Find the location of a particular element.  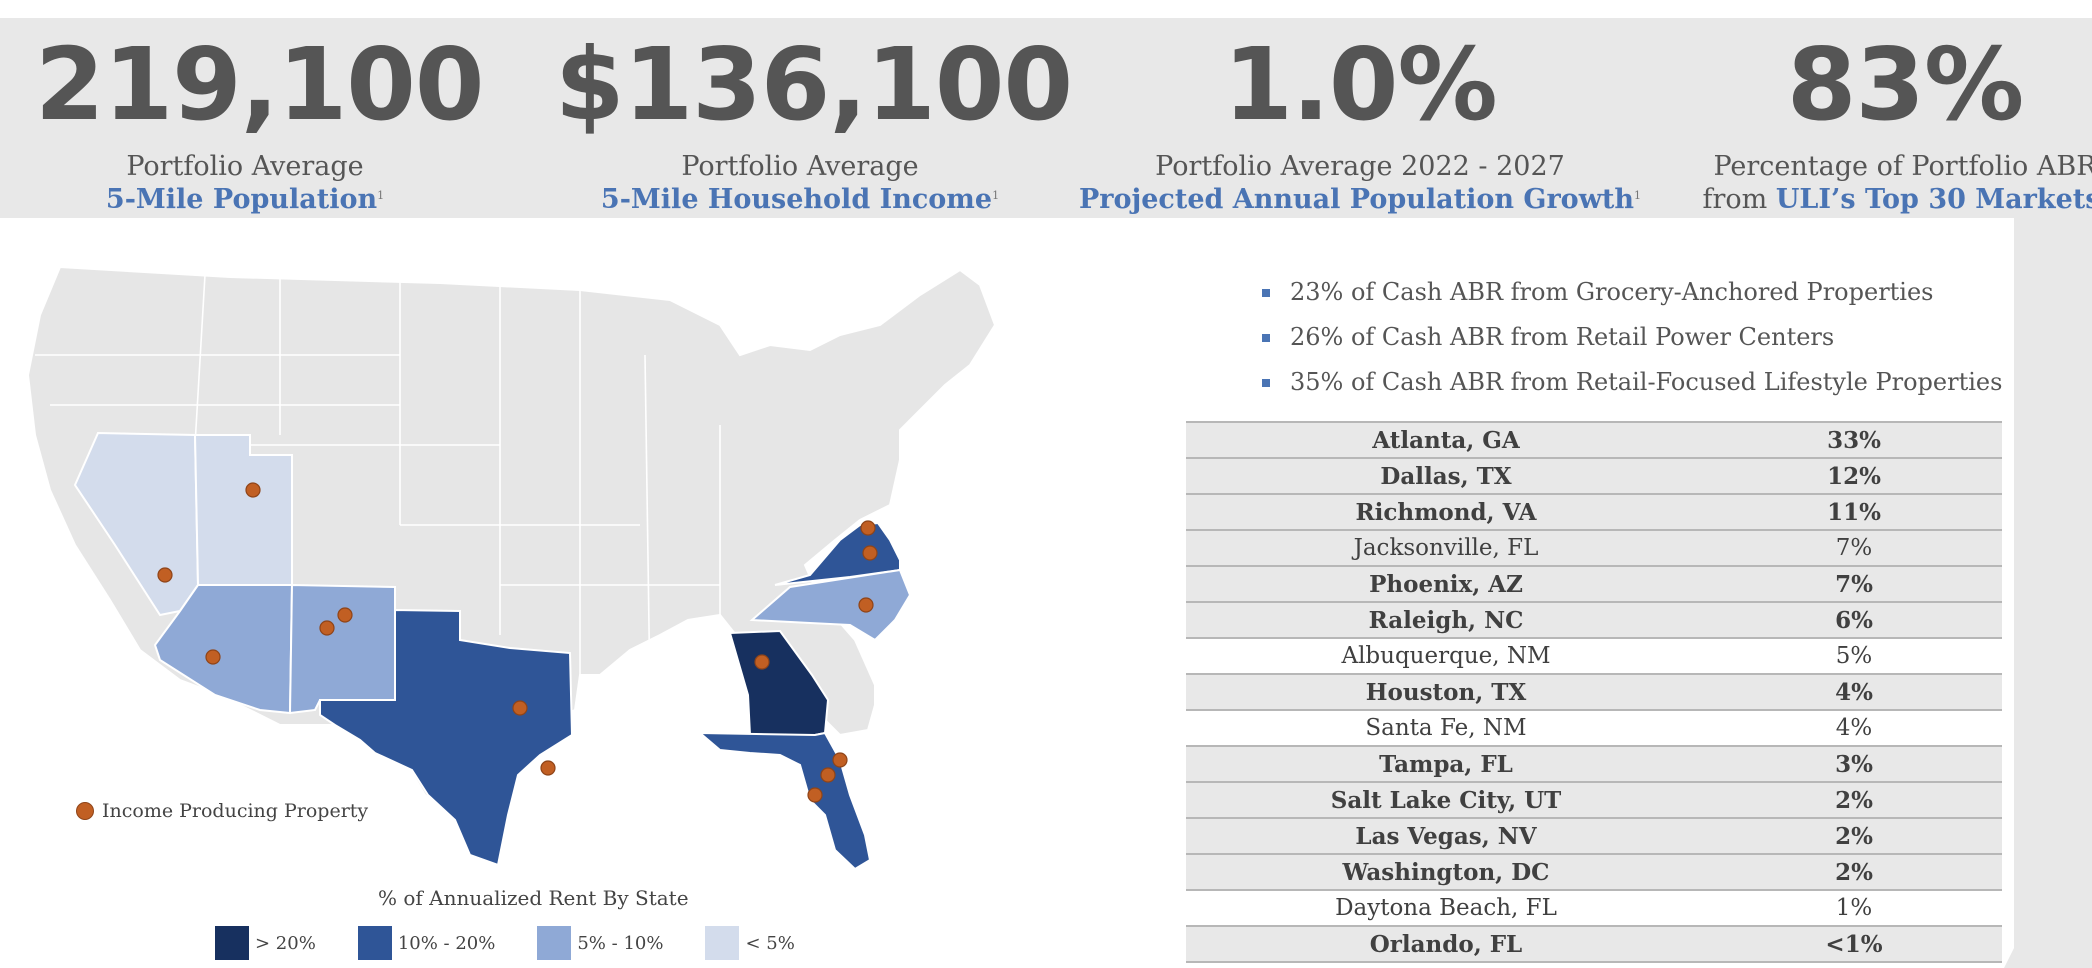

table-row: Santa Fe, NM 4% is located at coordinates (1594, 727).